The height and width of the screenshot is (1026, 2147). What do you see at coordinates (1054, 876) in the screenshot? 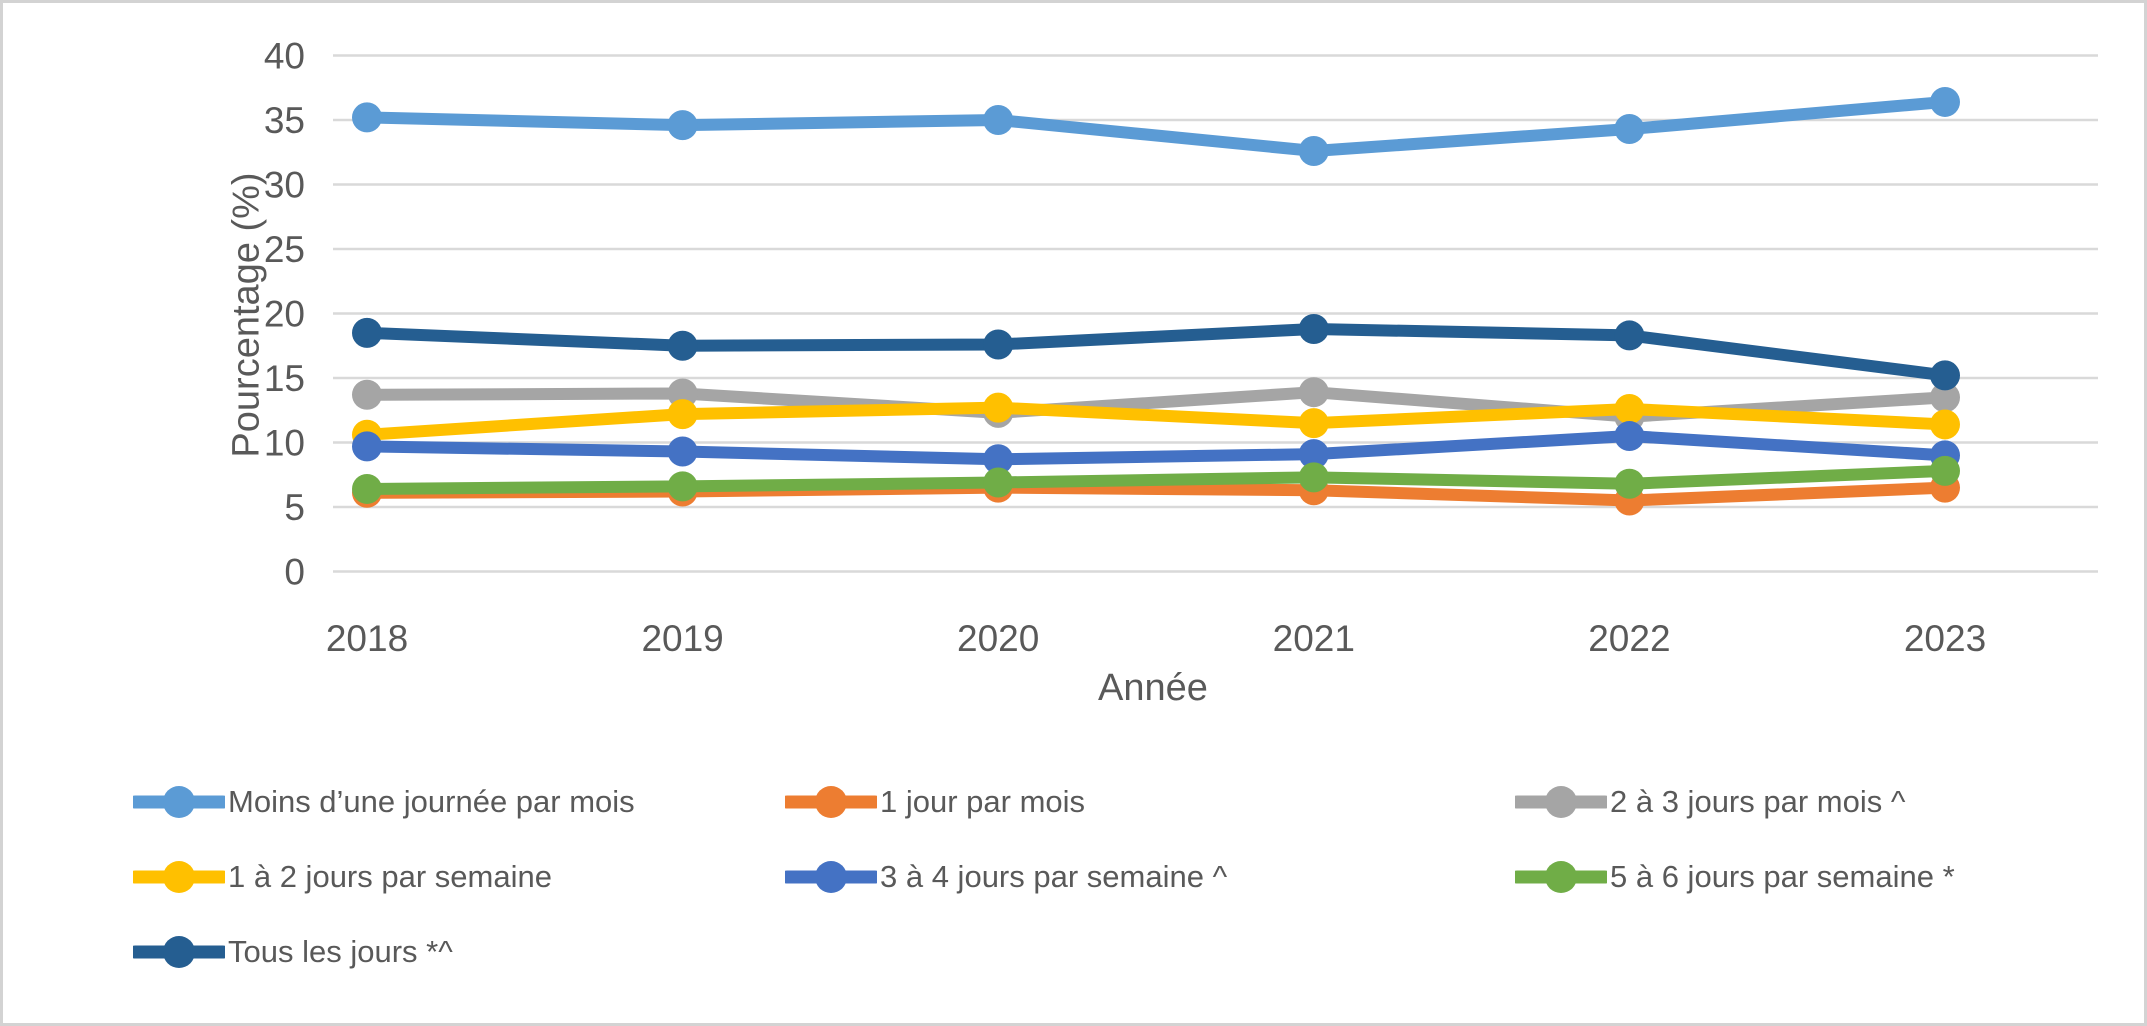
I see `legend-label: 3 à 4 jours par semaine ^` at bounding box center [1054, 876].